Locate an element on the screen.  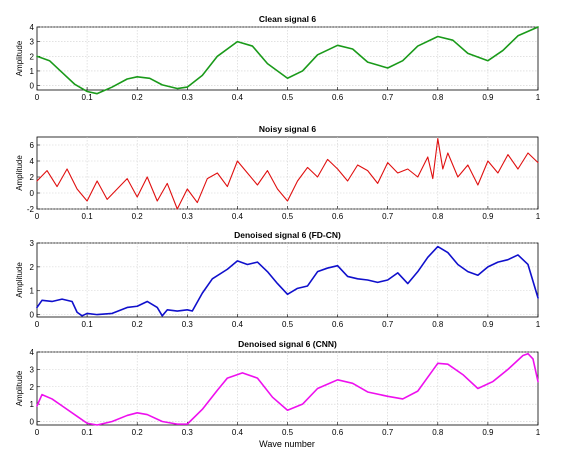
chart-title: Clean signal 6 is located at coordinates (287, 19).